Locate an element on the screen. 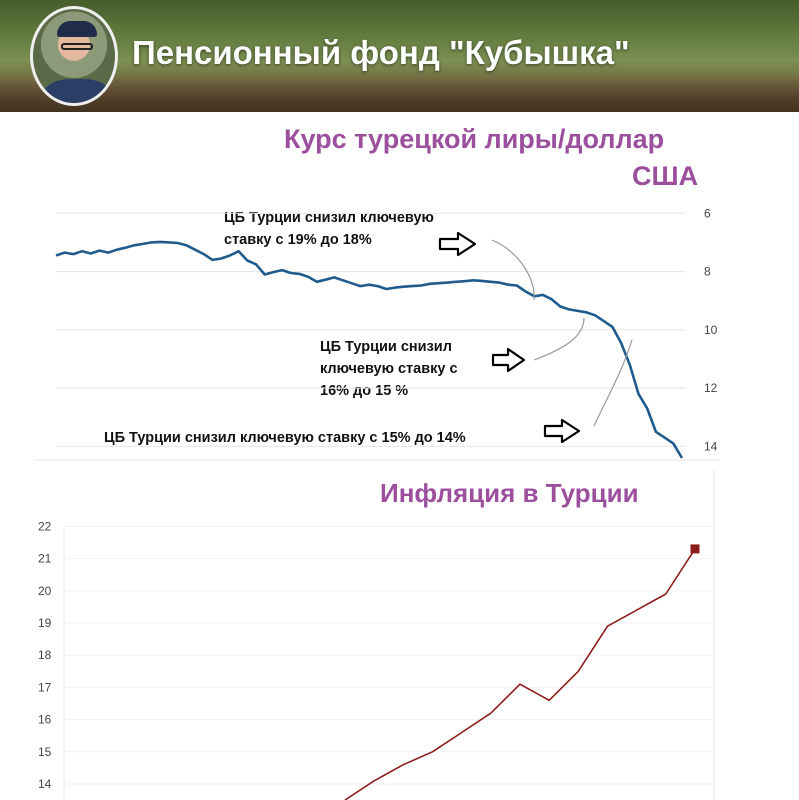 This screenshot has width=799, height=800. inflation-y-tick-label: 15 is located at coordinates (45, 752).